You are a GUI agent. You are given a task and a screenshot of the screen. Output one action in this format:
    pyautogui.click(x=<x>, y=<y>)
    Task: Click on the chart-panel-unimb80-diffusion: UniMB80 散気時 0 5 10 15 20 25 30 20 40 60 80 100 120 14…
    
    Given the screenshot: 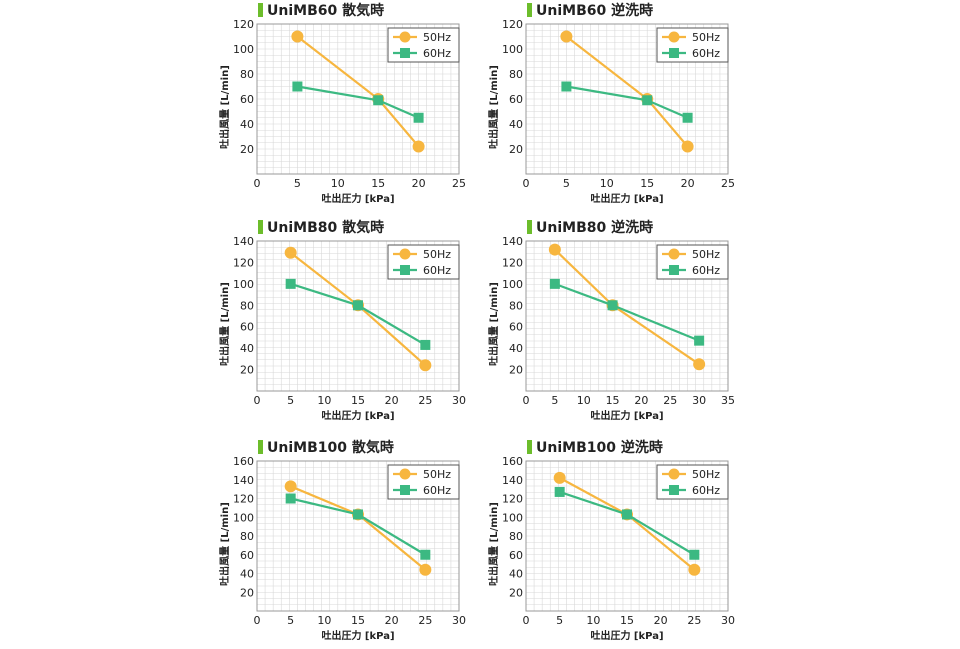 What is the action you would take?
    pyautogui.click(x=370, y=324)
    